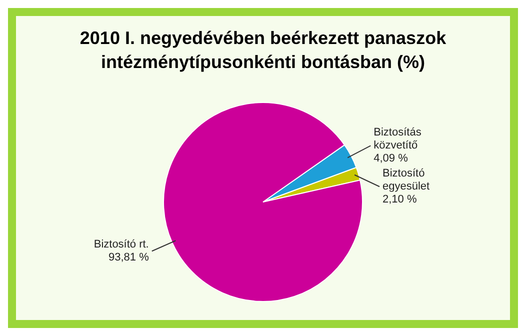  Describe the element at coordinates (398, 139) in the screenshot. I see `slice-label: Biztosítás közvetítő` at that location.